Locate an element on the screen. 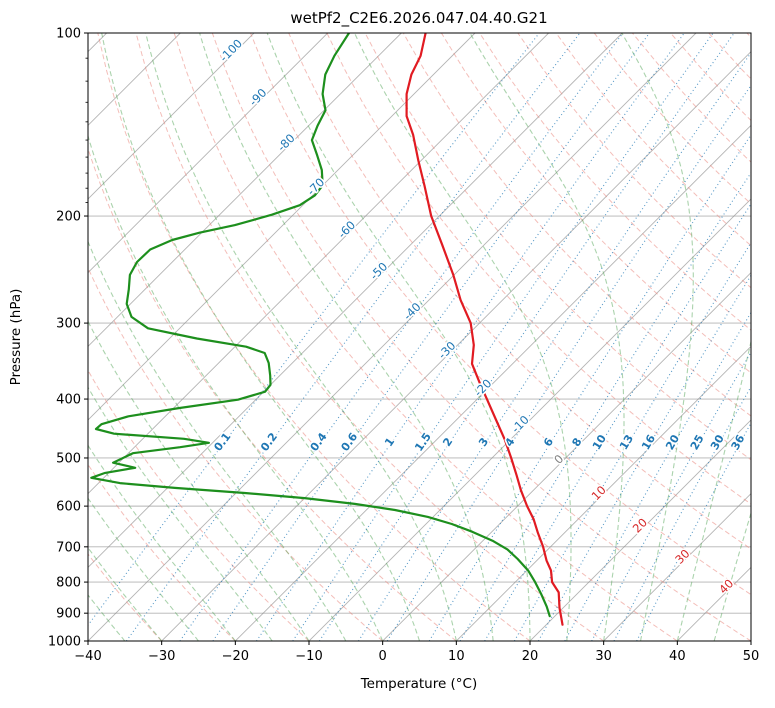  y-axis-label: Pressure (hPa) is located at coordinates (16, 337).